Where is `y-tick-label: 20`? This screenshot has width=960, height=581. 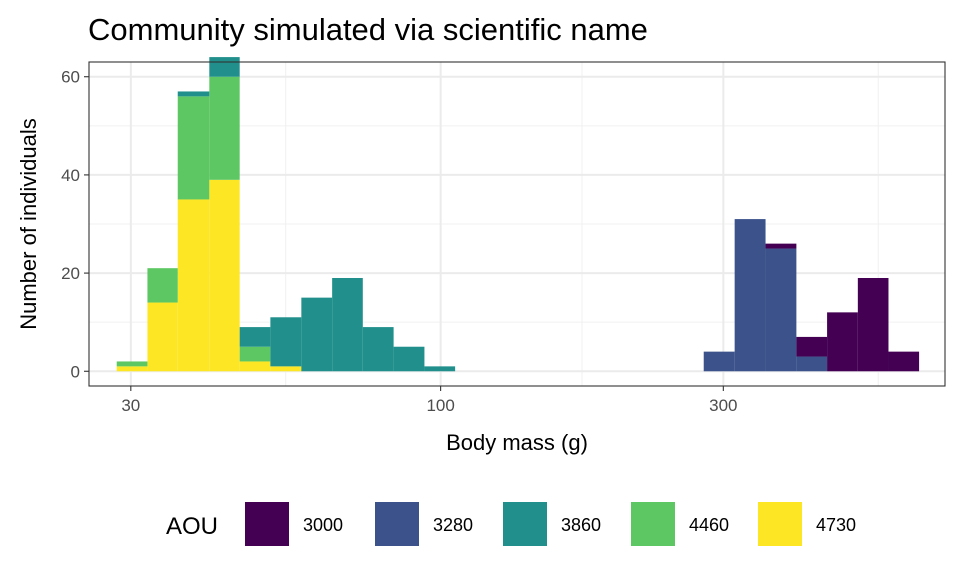
y-tick-label: 20 is located at coordinates (70, 273).